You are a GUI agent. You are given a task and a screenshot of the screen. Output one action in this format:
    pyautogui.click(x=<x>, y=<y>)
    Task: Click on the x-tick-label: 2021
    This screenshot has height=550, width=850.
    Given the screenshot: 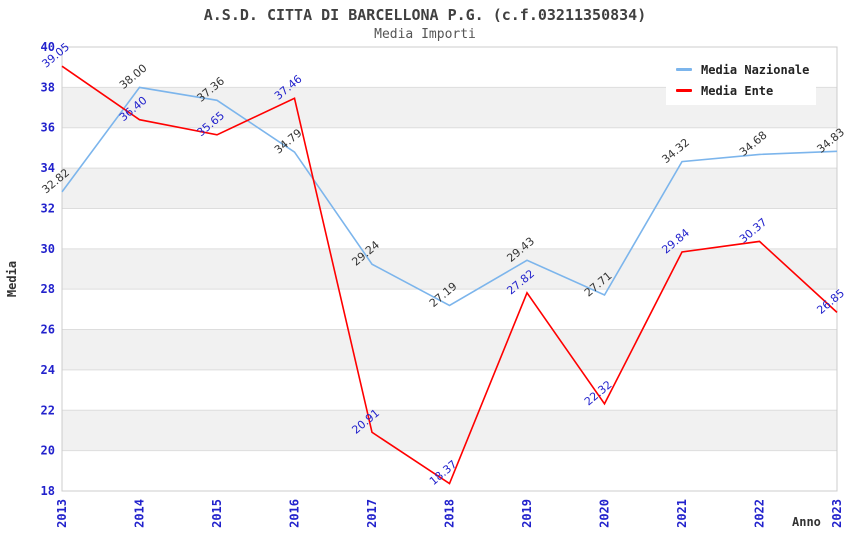 What is the action you would take?
    pyautogui.click(x=682, y=513)
    